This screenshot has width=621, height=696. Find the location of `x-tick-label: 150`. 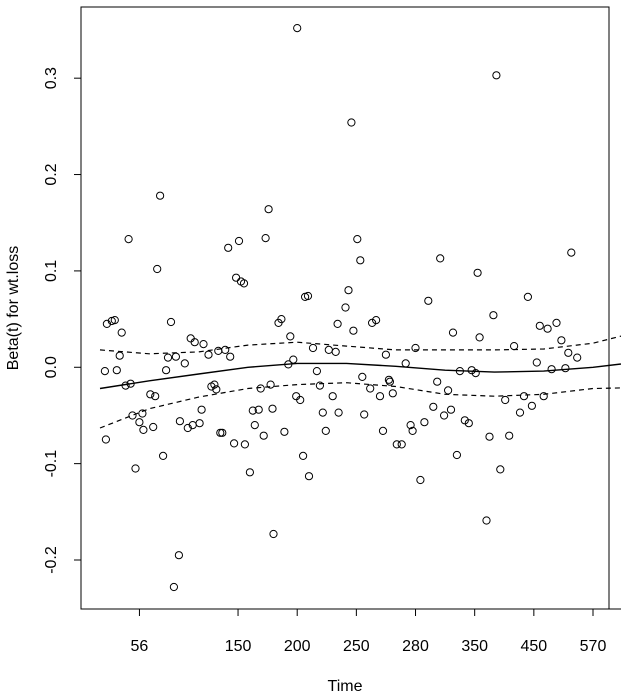

x-tick-label: 150 is located at coordinates (238, 646).